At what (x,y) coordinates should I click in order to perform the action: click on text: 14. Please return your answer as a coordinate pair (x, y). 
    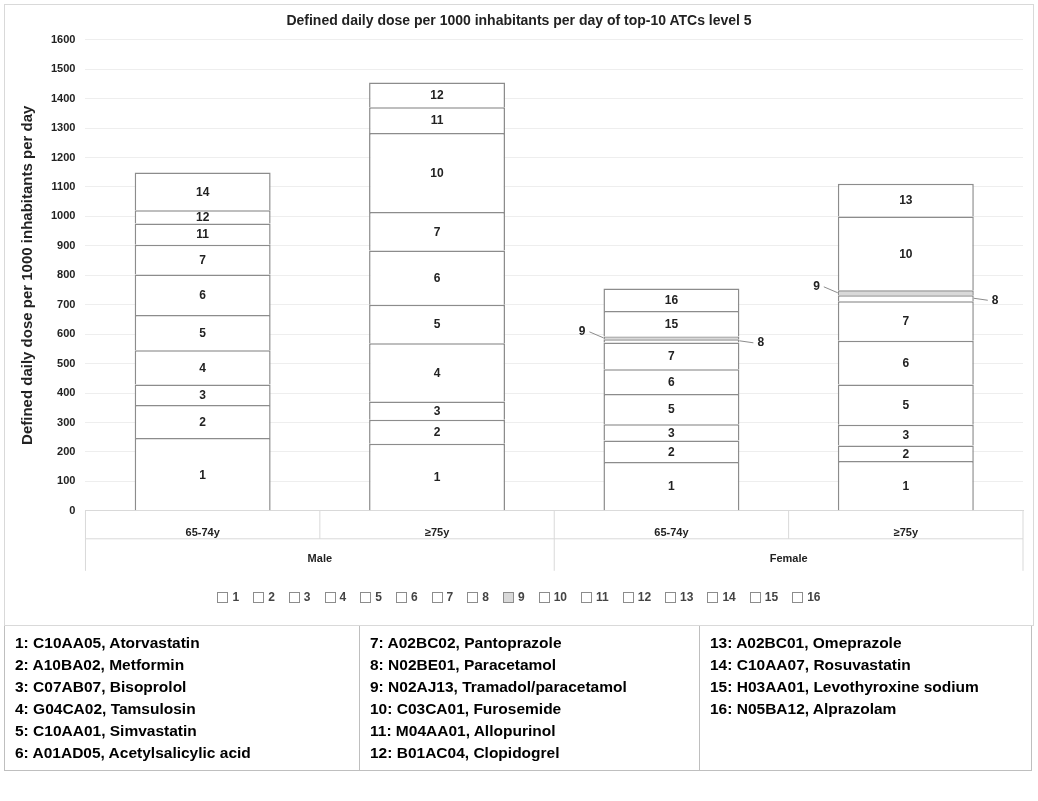
    Looking at the image, I should click on (729, 597).